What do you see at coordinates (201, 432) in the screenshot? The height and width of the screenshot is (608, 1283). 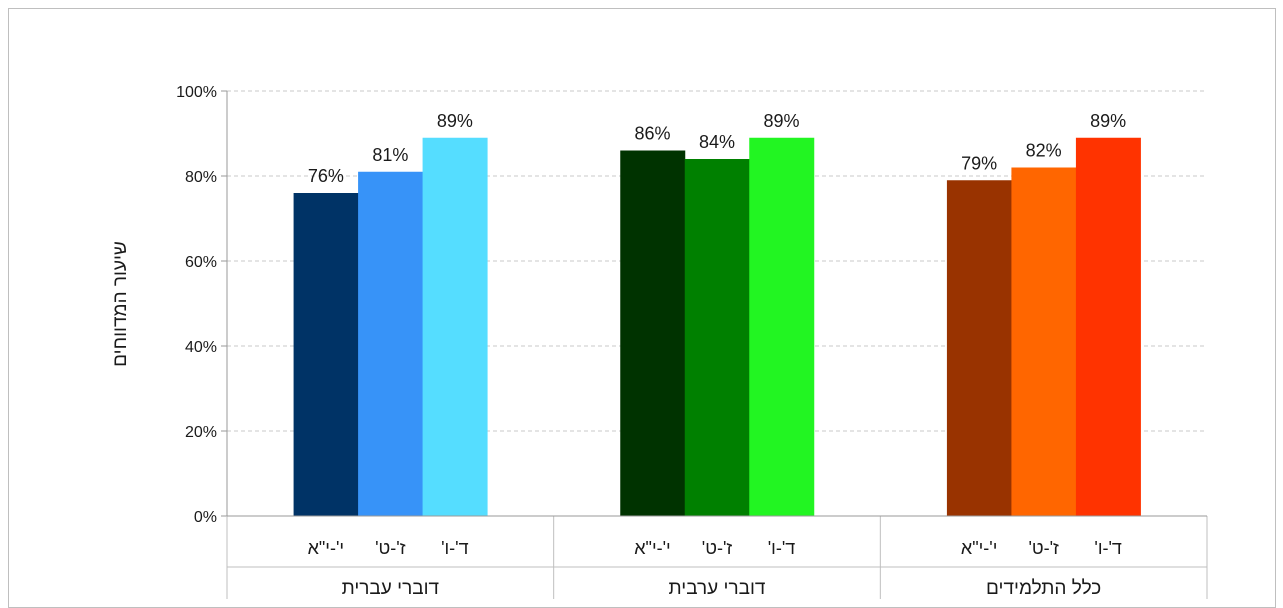 I see `y-tick-label: 20%` at bounding box center [201, 432].